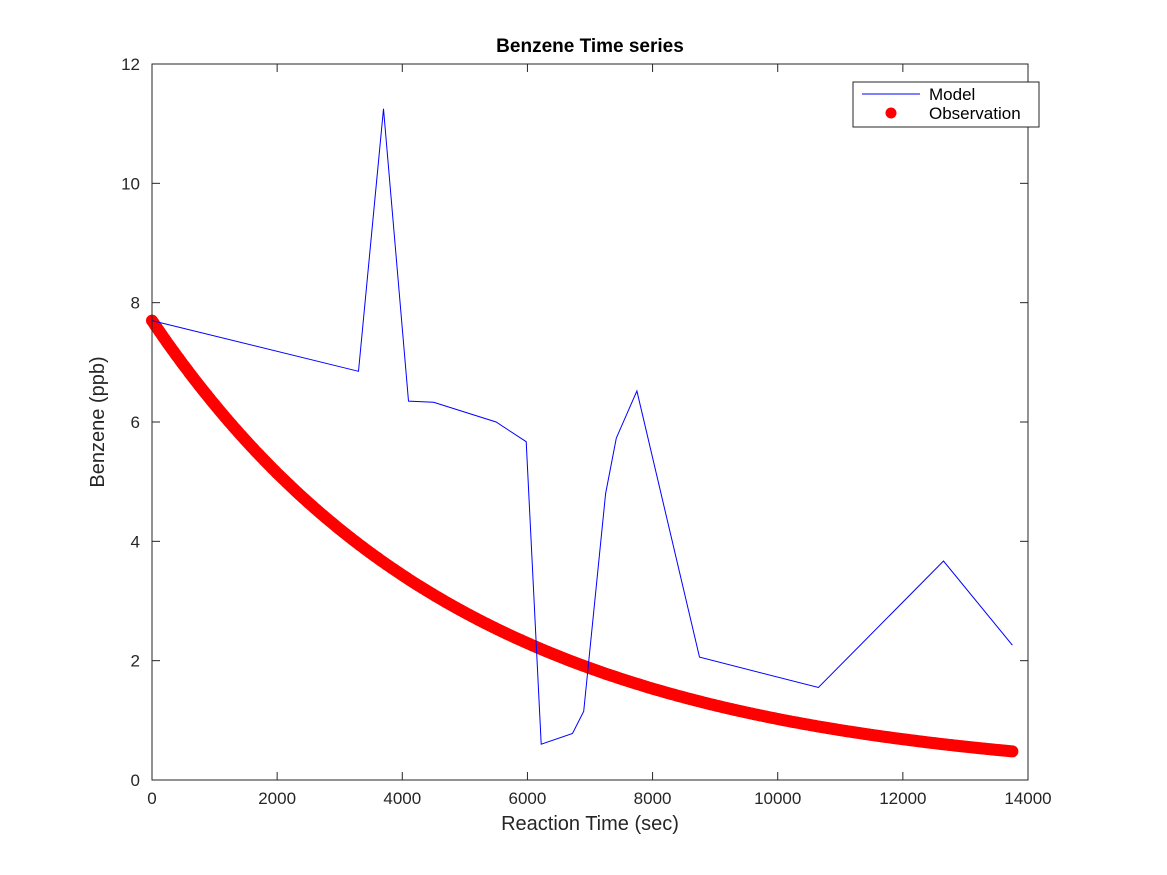 This screenshot has width=1167, height=875. Describe the element at coordinates (135, 303) in the screenshot. I see `y-tick-label: 8` at that location.